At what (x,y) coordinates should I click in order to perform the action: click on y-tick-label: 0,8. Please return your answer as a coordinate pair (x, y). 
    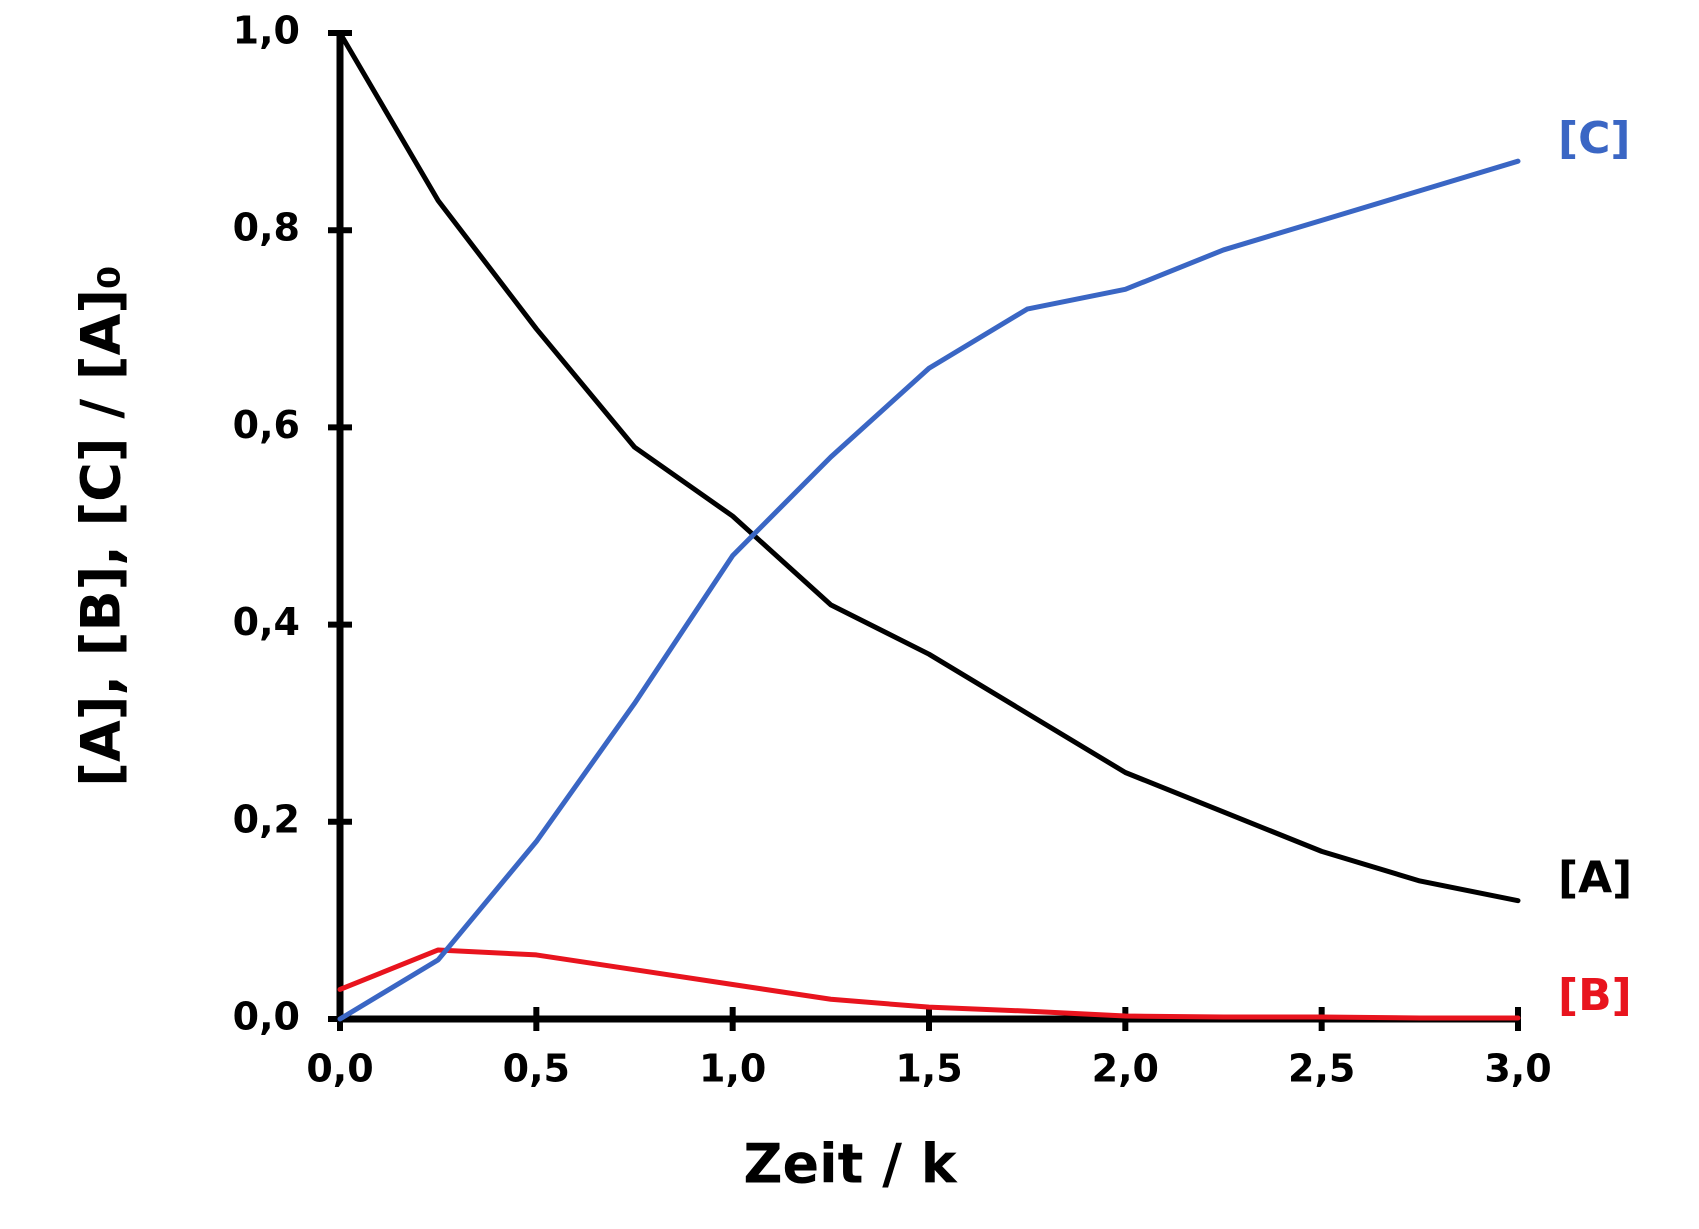
    Looking at the image, I should click on (266, 228).